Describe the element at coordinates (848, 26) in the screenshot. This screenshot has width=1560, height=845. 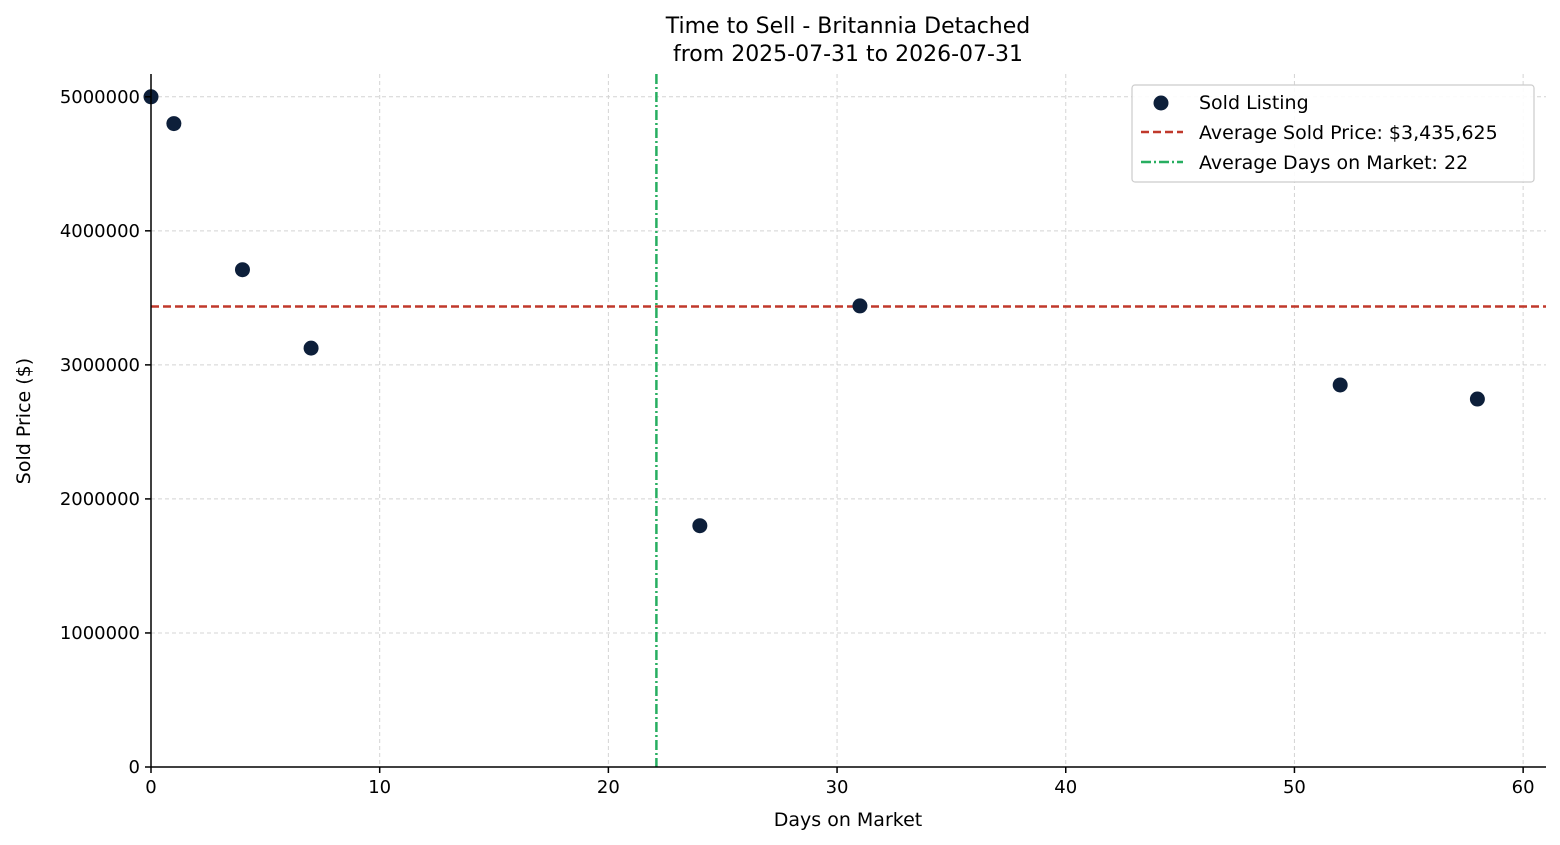
I see `chart-title: Time to Sell - Britannia Detached` at that location.